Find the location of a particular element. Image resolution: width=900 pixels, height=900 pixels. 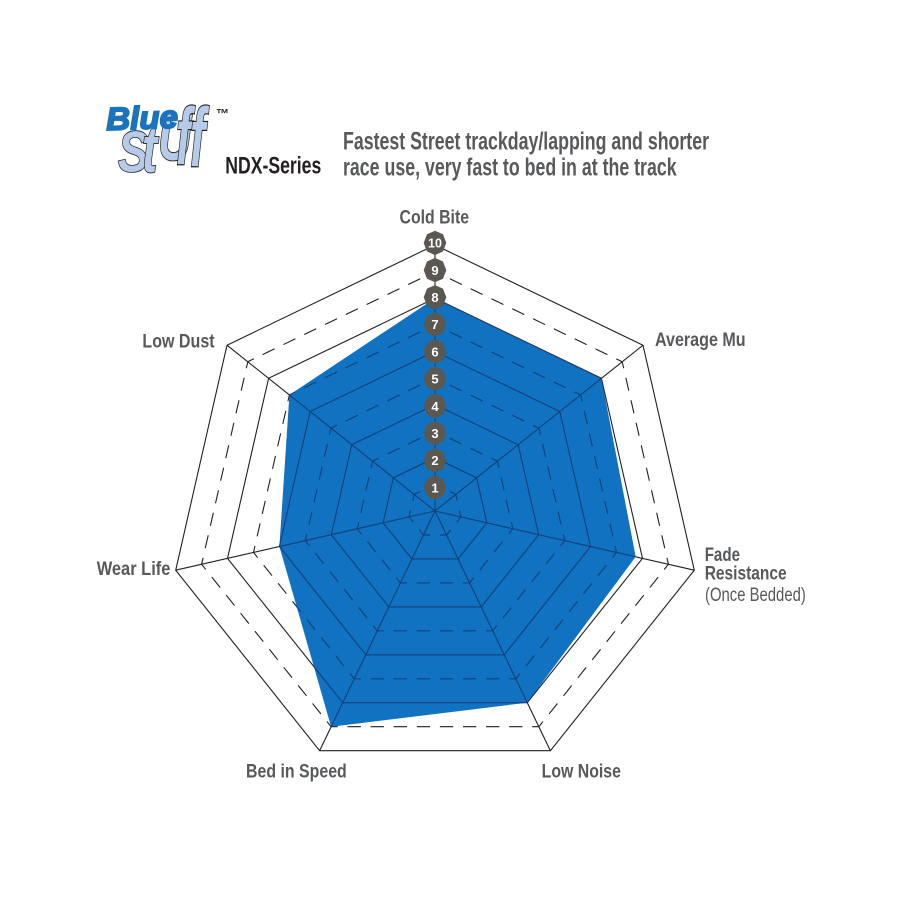

svg-text: Low Noise is located at coordinates (581, 772).